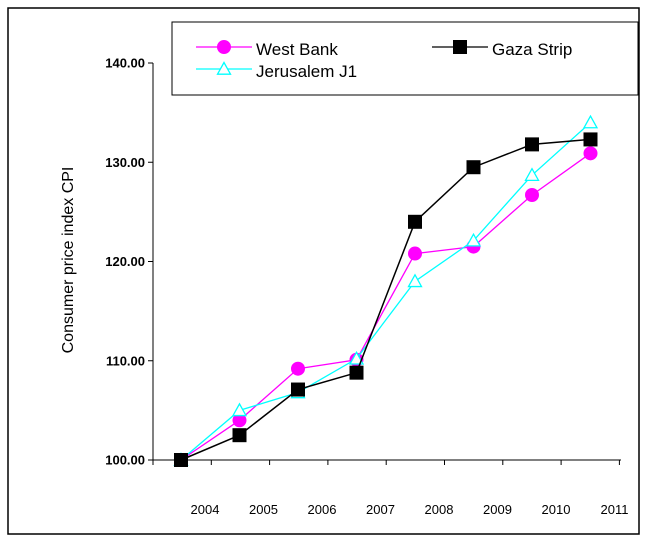 This screenshot has height=547, width=647. Describe the element at coordinates (497, 509) in the screenshot. I see `x-tick-label: 2009` at that location.